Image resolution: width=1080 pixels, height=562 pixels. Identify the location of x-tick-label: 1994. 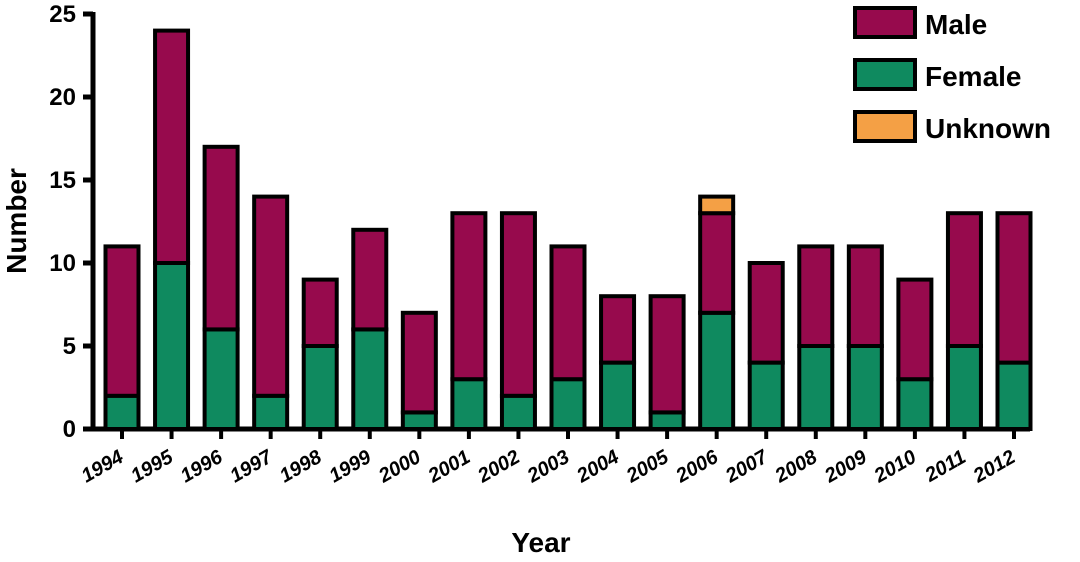
(103, 466).